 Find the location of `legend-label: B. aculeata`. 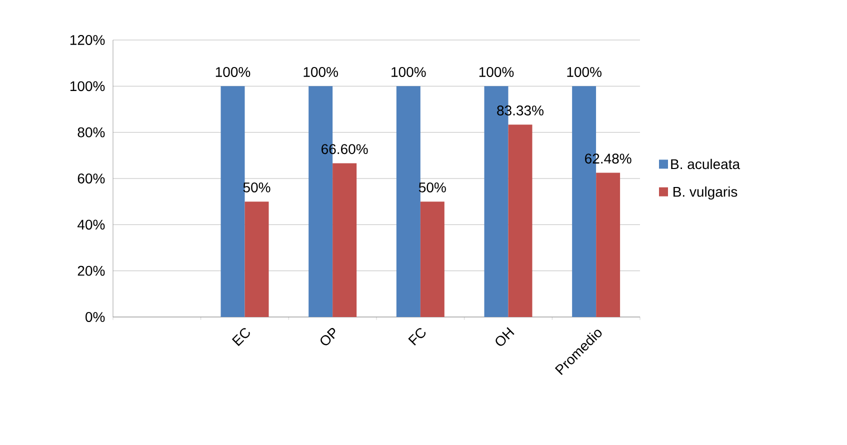

legend-label: B. aculeata is located at coordinates (705, 164).